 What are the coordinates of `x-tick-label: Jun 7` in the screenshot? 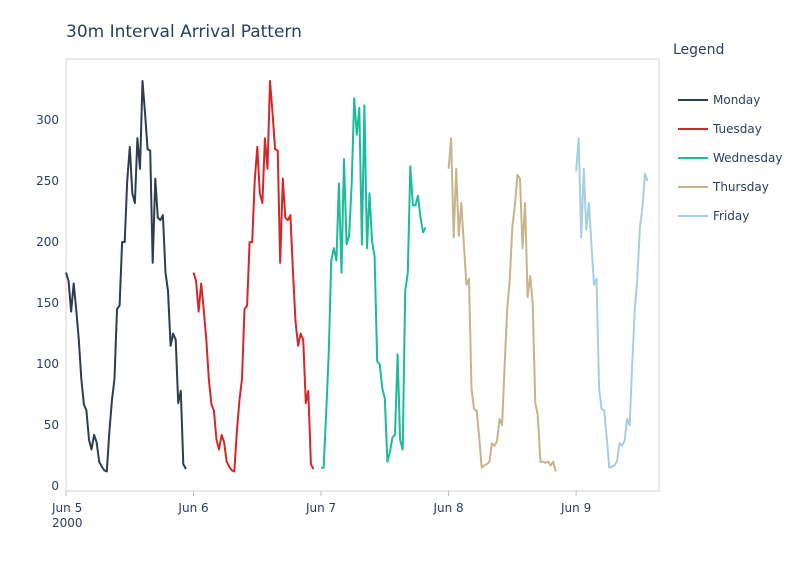 It's located at (320, 508).